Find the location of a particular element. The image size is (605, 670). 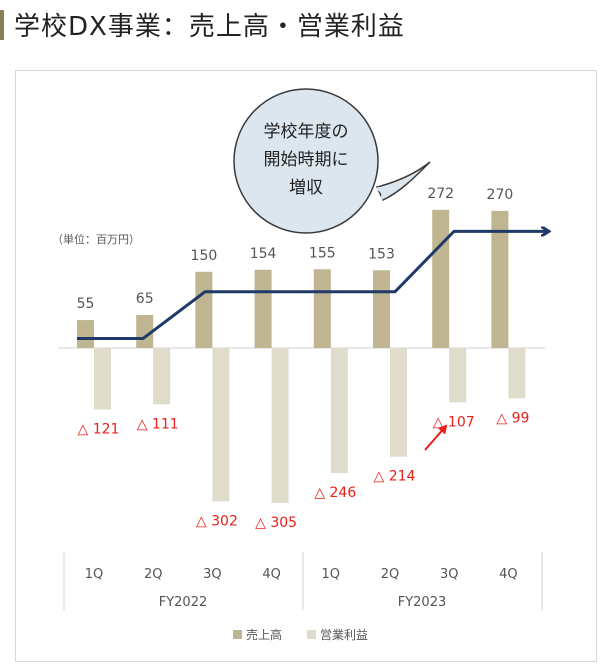

profit-label: △ 214 is located at coordinates (395, 477).